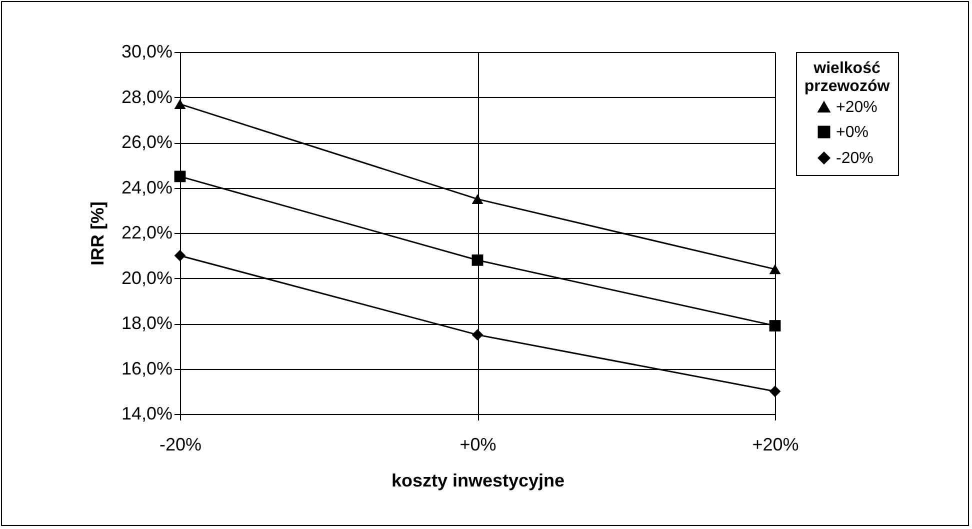 This screenshot has width=972, height=529. What do you see at coordinates (852, 132) in the screenshot?
I see `legend-label: +0%` at bounding box center [852, 132].